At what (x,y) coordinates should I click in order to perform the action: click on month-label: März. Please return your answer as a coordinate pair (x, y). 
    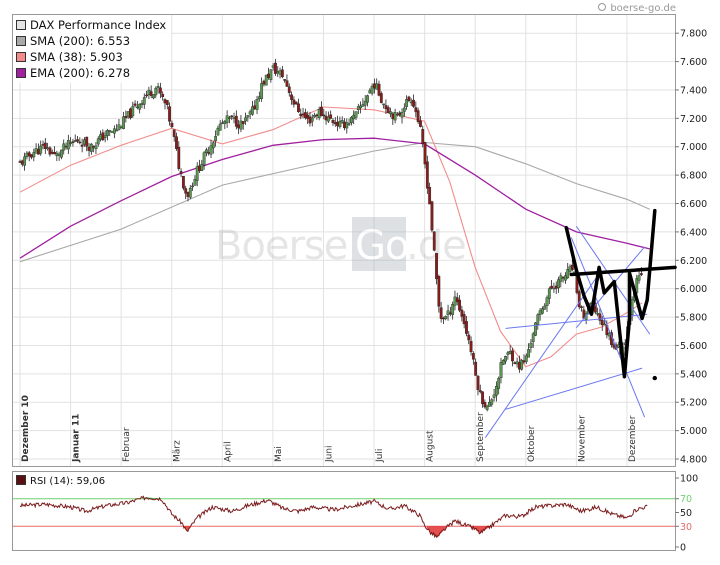
    Looking at the image, I should click on (178, 451).